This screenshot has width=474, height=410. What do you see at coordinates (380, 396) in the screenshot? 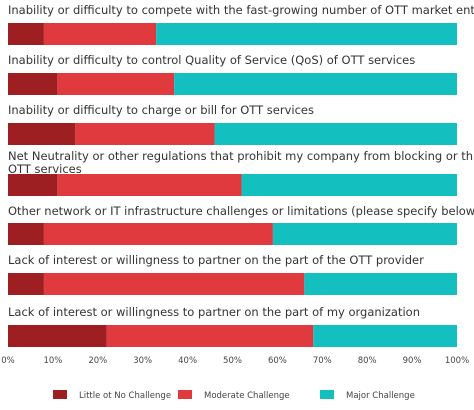
I see `legend-label: Major Challenge` at bounding box center [380, 396].